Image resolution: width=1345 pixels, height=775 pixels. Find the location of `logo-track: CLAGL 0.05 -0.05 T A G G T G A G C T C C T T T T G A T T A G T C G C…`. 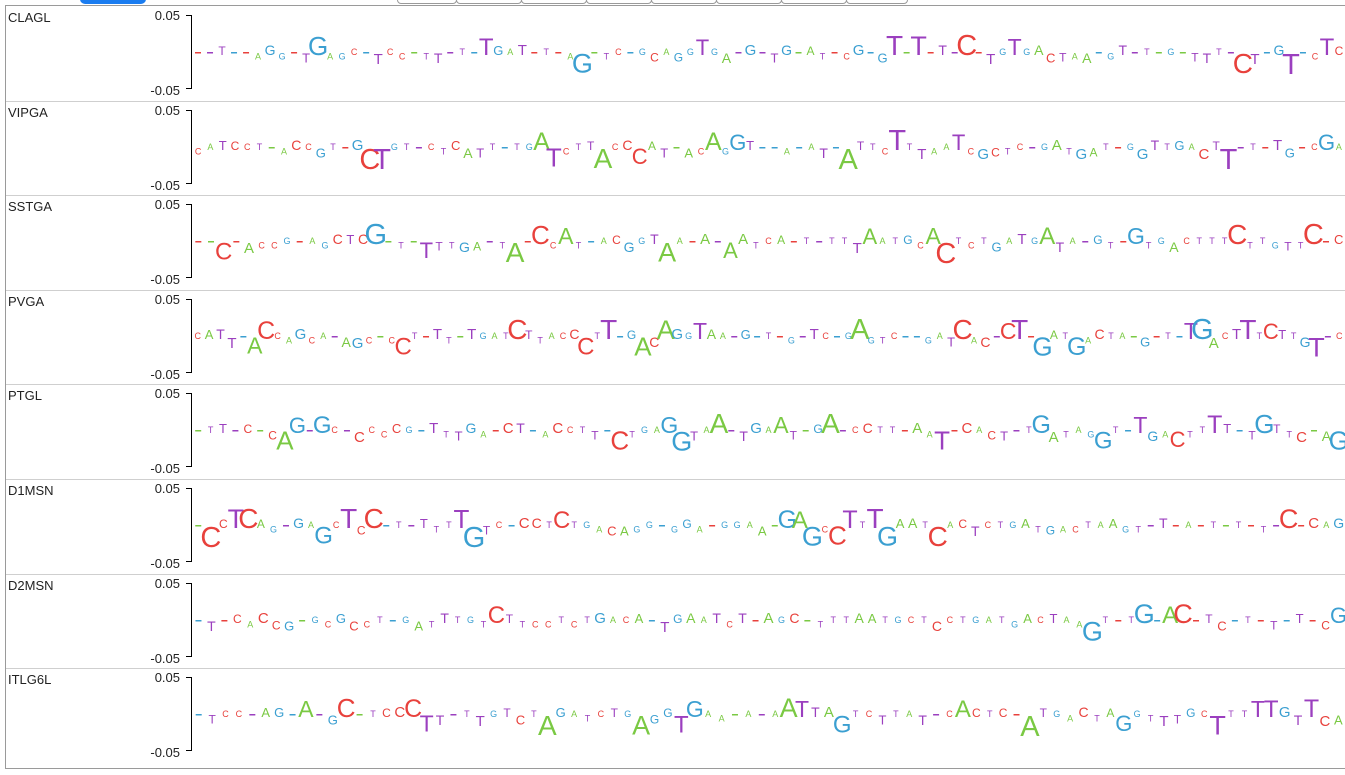

logo-track: CLAGL 0.05 -0.05 T A G G T G A G C T C C T T T T G A T T A G T C G C… is located at coordinates (675, 53).